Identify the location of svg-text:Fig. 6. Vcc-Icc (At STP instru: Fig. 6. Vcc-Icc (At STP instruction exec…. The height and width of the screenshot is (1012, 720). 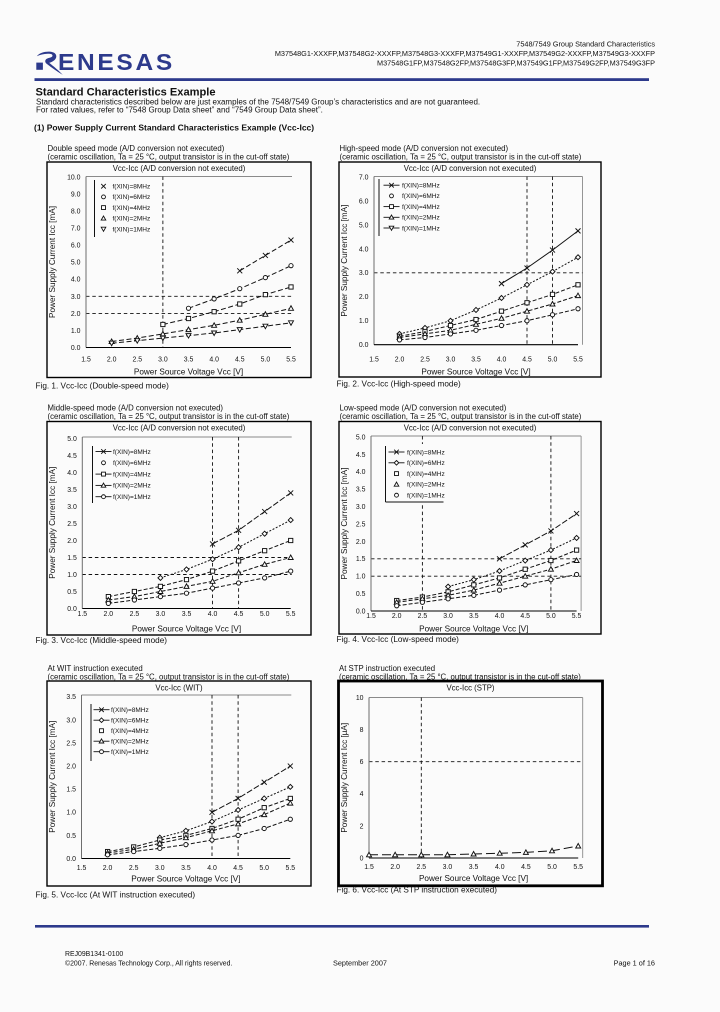
(417, 890).